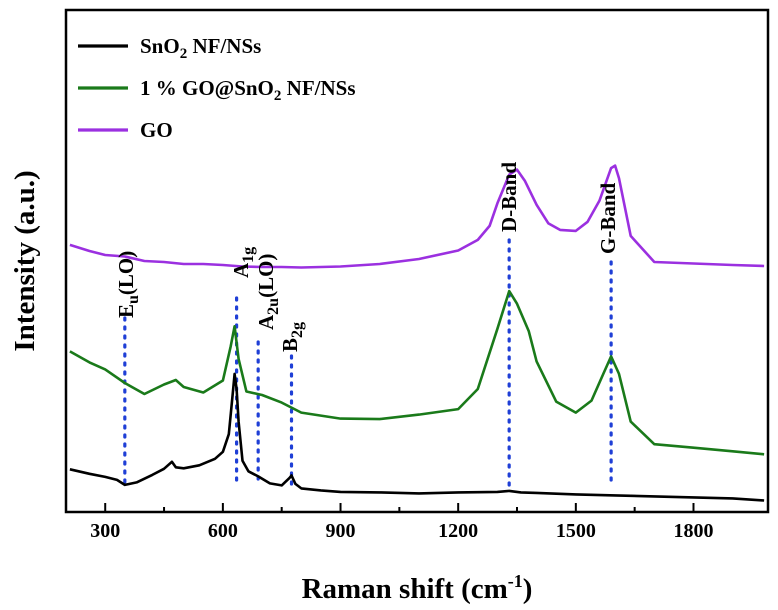  What do you see at coordinates (273, 306) in the screenshot?
I see `band-label-sub: 2u` at bounding box center [273, 306].